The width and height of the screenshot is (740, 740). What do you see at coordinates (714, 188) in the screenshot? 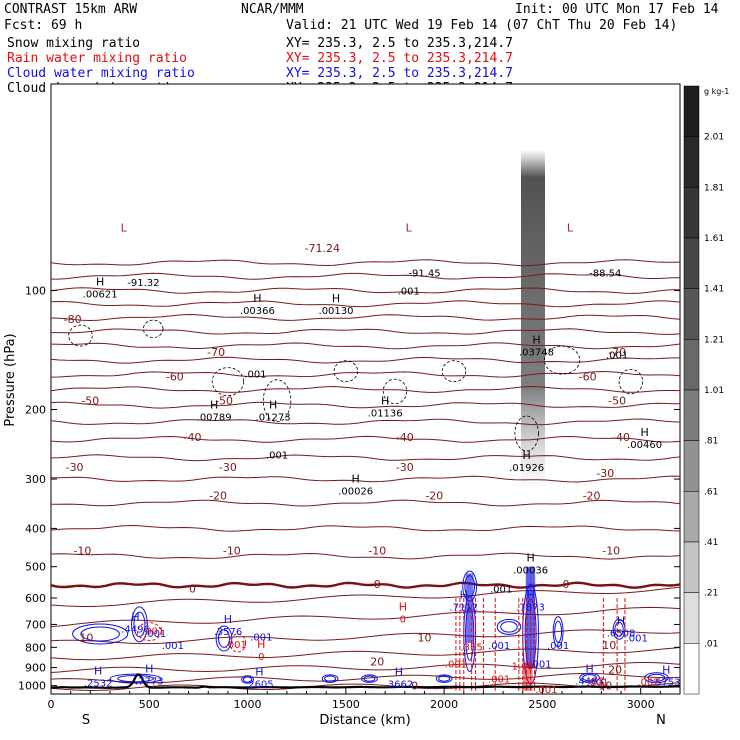
I see `colorbar-tick-label: 1.81` at bounding box center [714, 188].